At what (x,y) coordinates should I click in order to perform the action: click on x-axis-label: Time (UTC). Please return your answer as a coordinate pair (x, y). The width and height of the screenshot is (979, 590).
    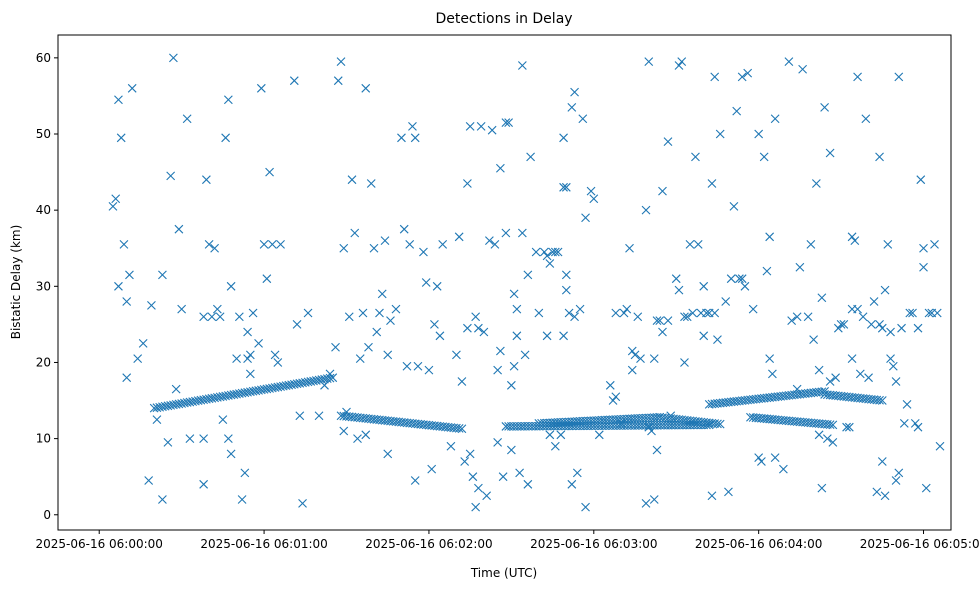
    Looking at the image, I should click on (503, 573).